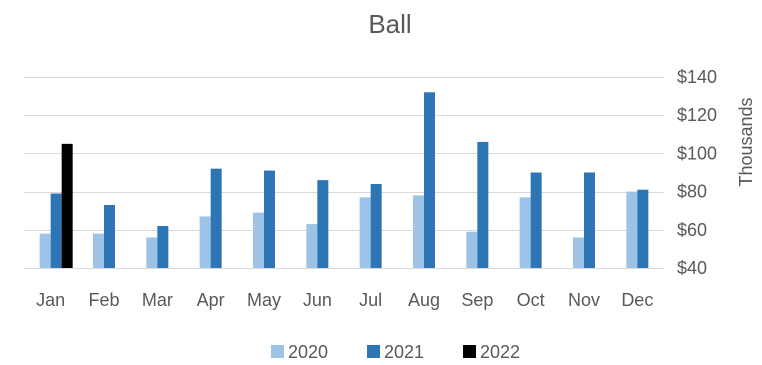 Image resolution: width=762 pixels, height=365 pixels. I want to click on bar-2021-apr, so click(216, 218).